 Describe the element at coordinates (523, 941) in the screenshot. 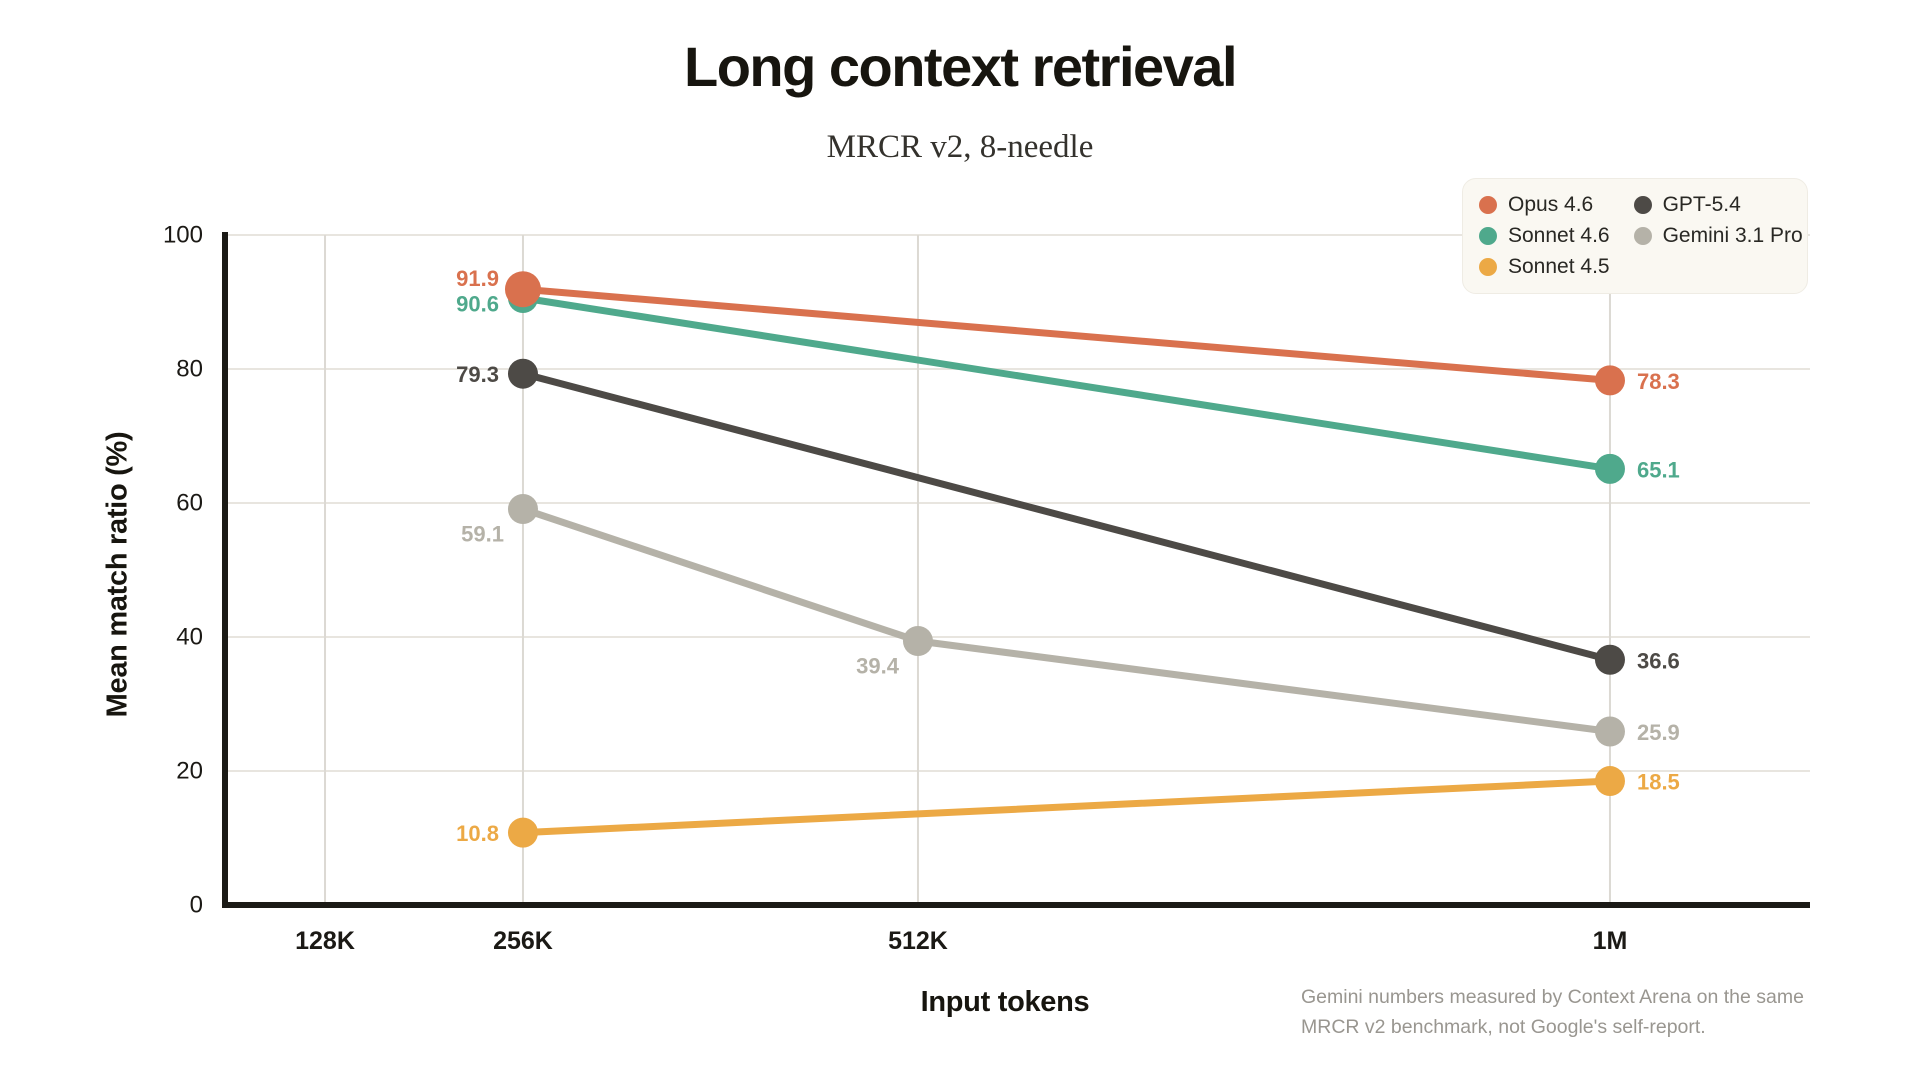

I see `x-tick-label: 256K` at that location.